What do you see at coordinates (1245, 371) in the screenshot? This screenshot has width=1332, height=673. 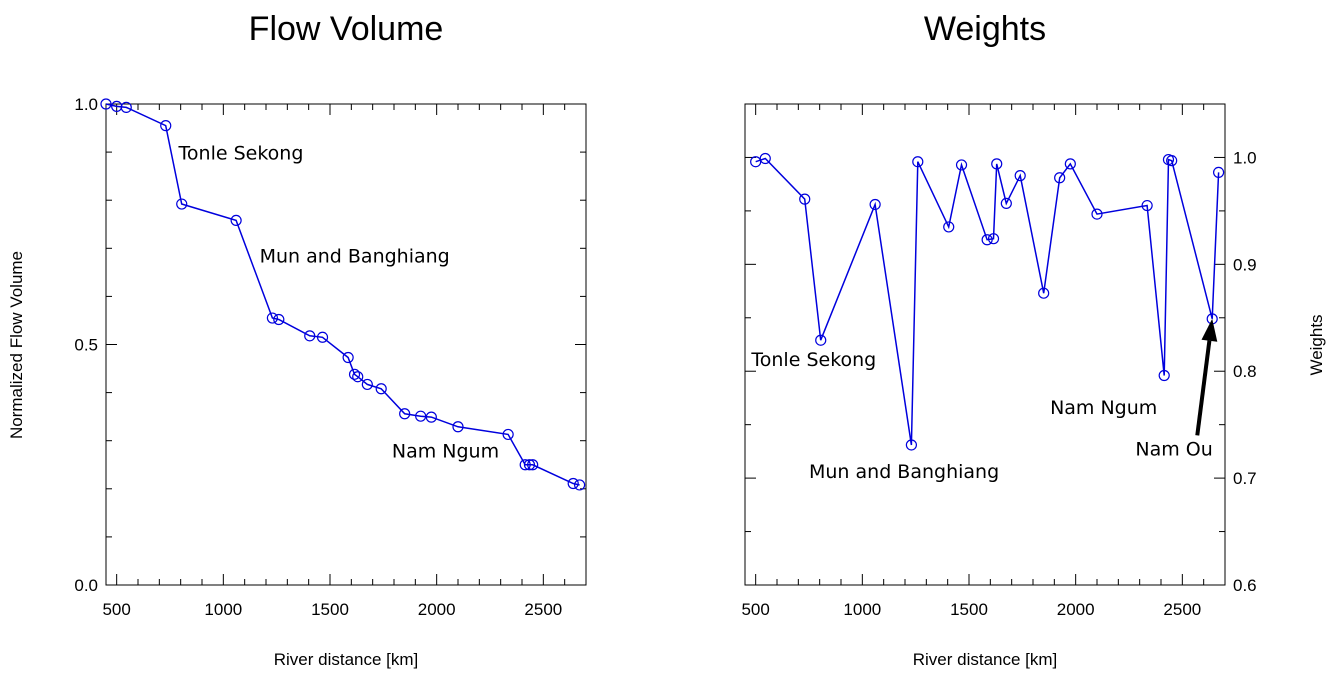 I see `weights-y-tick-label: 0.8` at bounding box center [1245, 371].